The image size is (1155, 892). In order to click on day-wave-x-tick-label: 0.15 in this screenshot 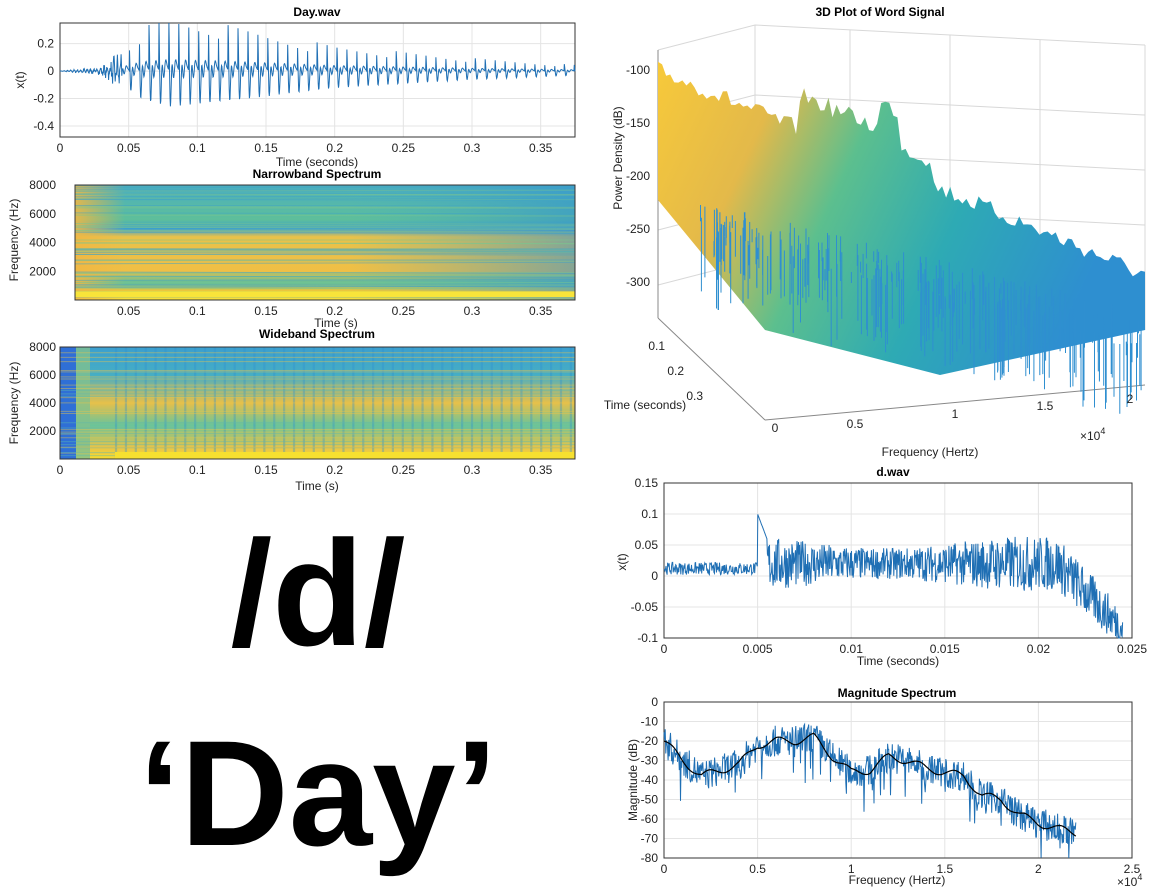, I will do `click(266, 148)`.